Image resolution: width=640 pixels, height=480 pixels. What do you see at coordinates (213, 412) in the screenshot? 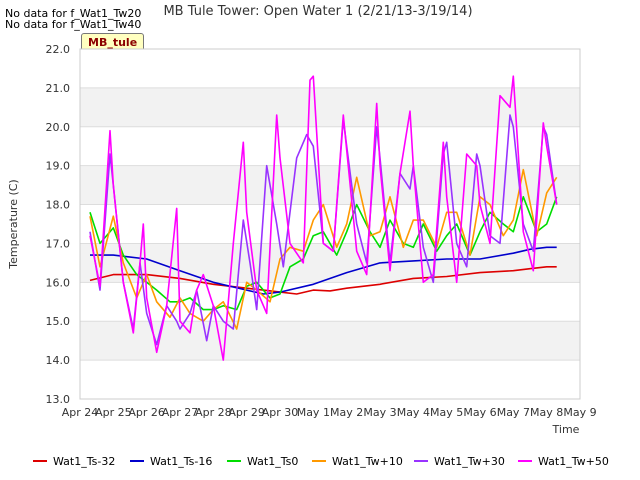
I see `x-tick-label: Apr 28` at bounding box center [213, 412].